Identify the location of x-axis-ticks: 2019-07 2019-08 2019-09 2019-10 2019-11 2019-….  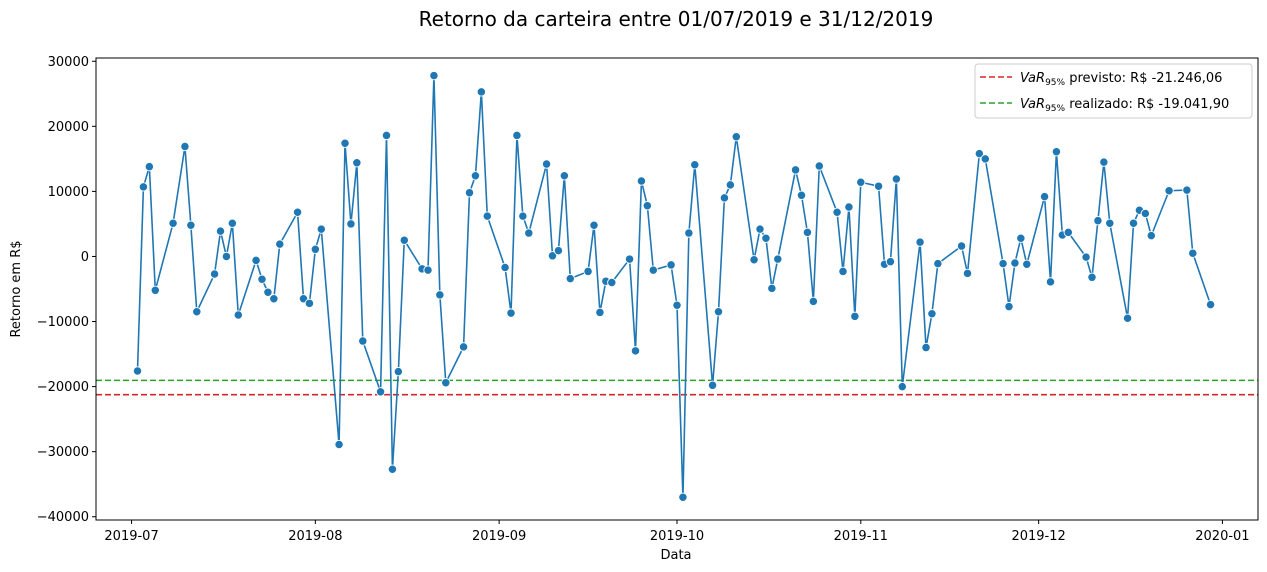
(677, 532).